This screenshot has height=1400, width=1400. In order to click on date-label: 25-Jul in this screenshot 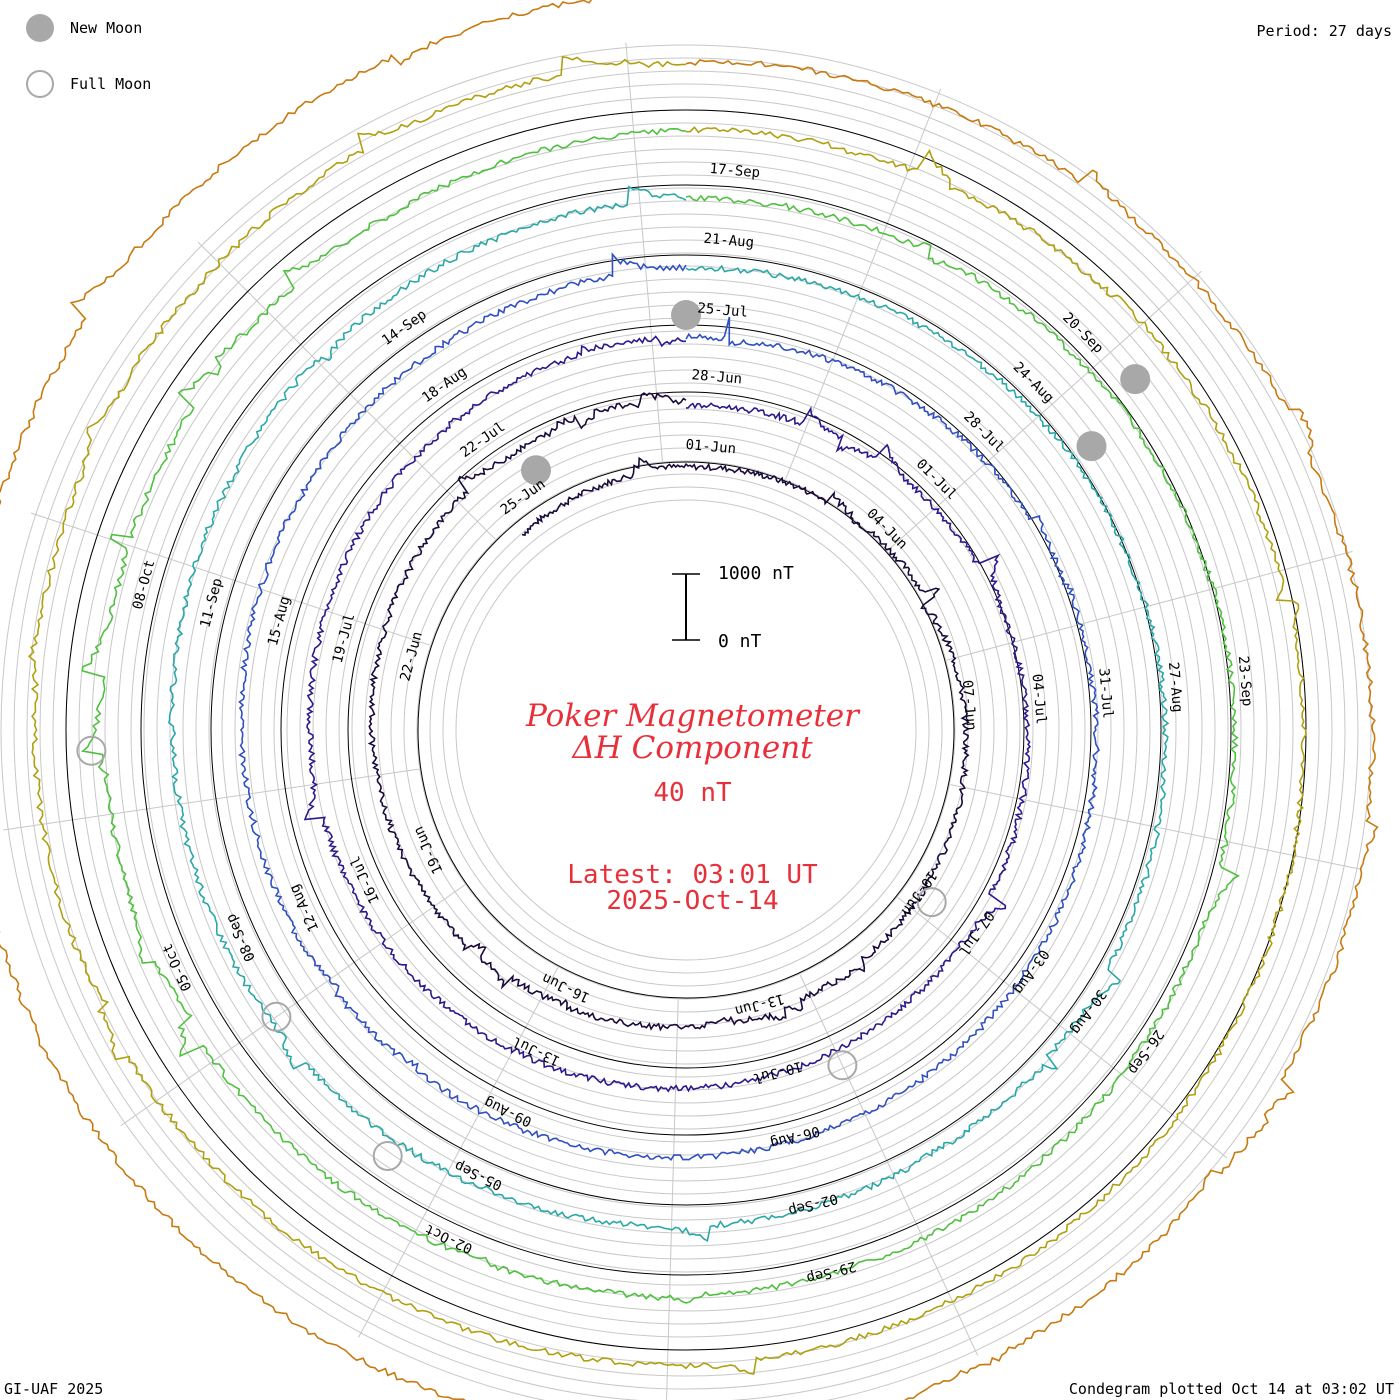, I will do `click(723, 310)`.